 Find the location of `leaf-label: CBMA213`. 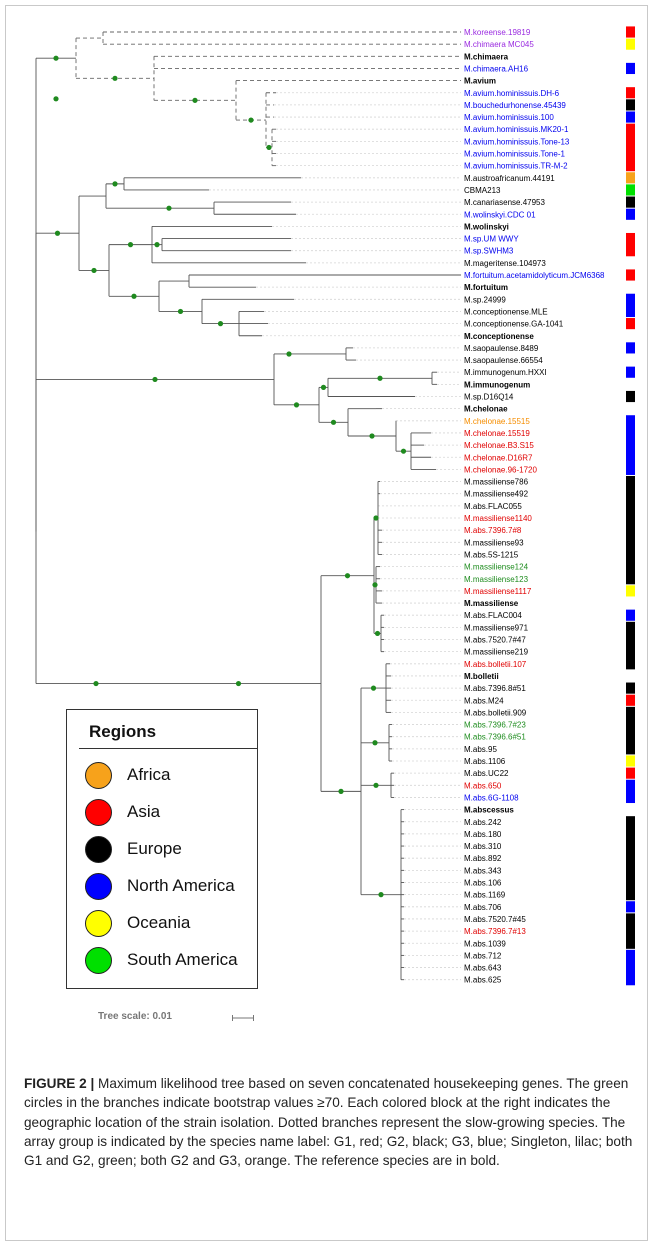

leaf-label: CBMA213 is located at coordinates (482, 190).